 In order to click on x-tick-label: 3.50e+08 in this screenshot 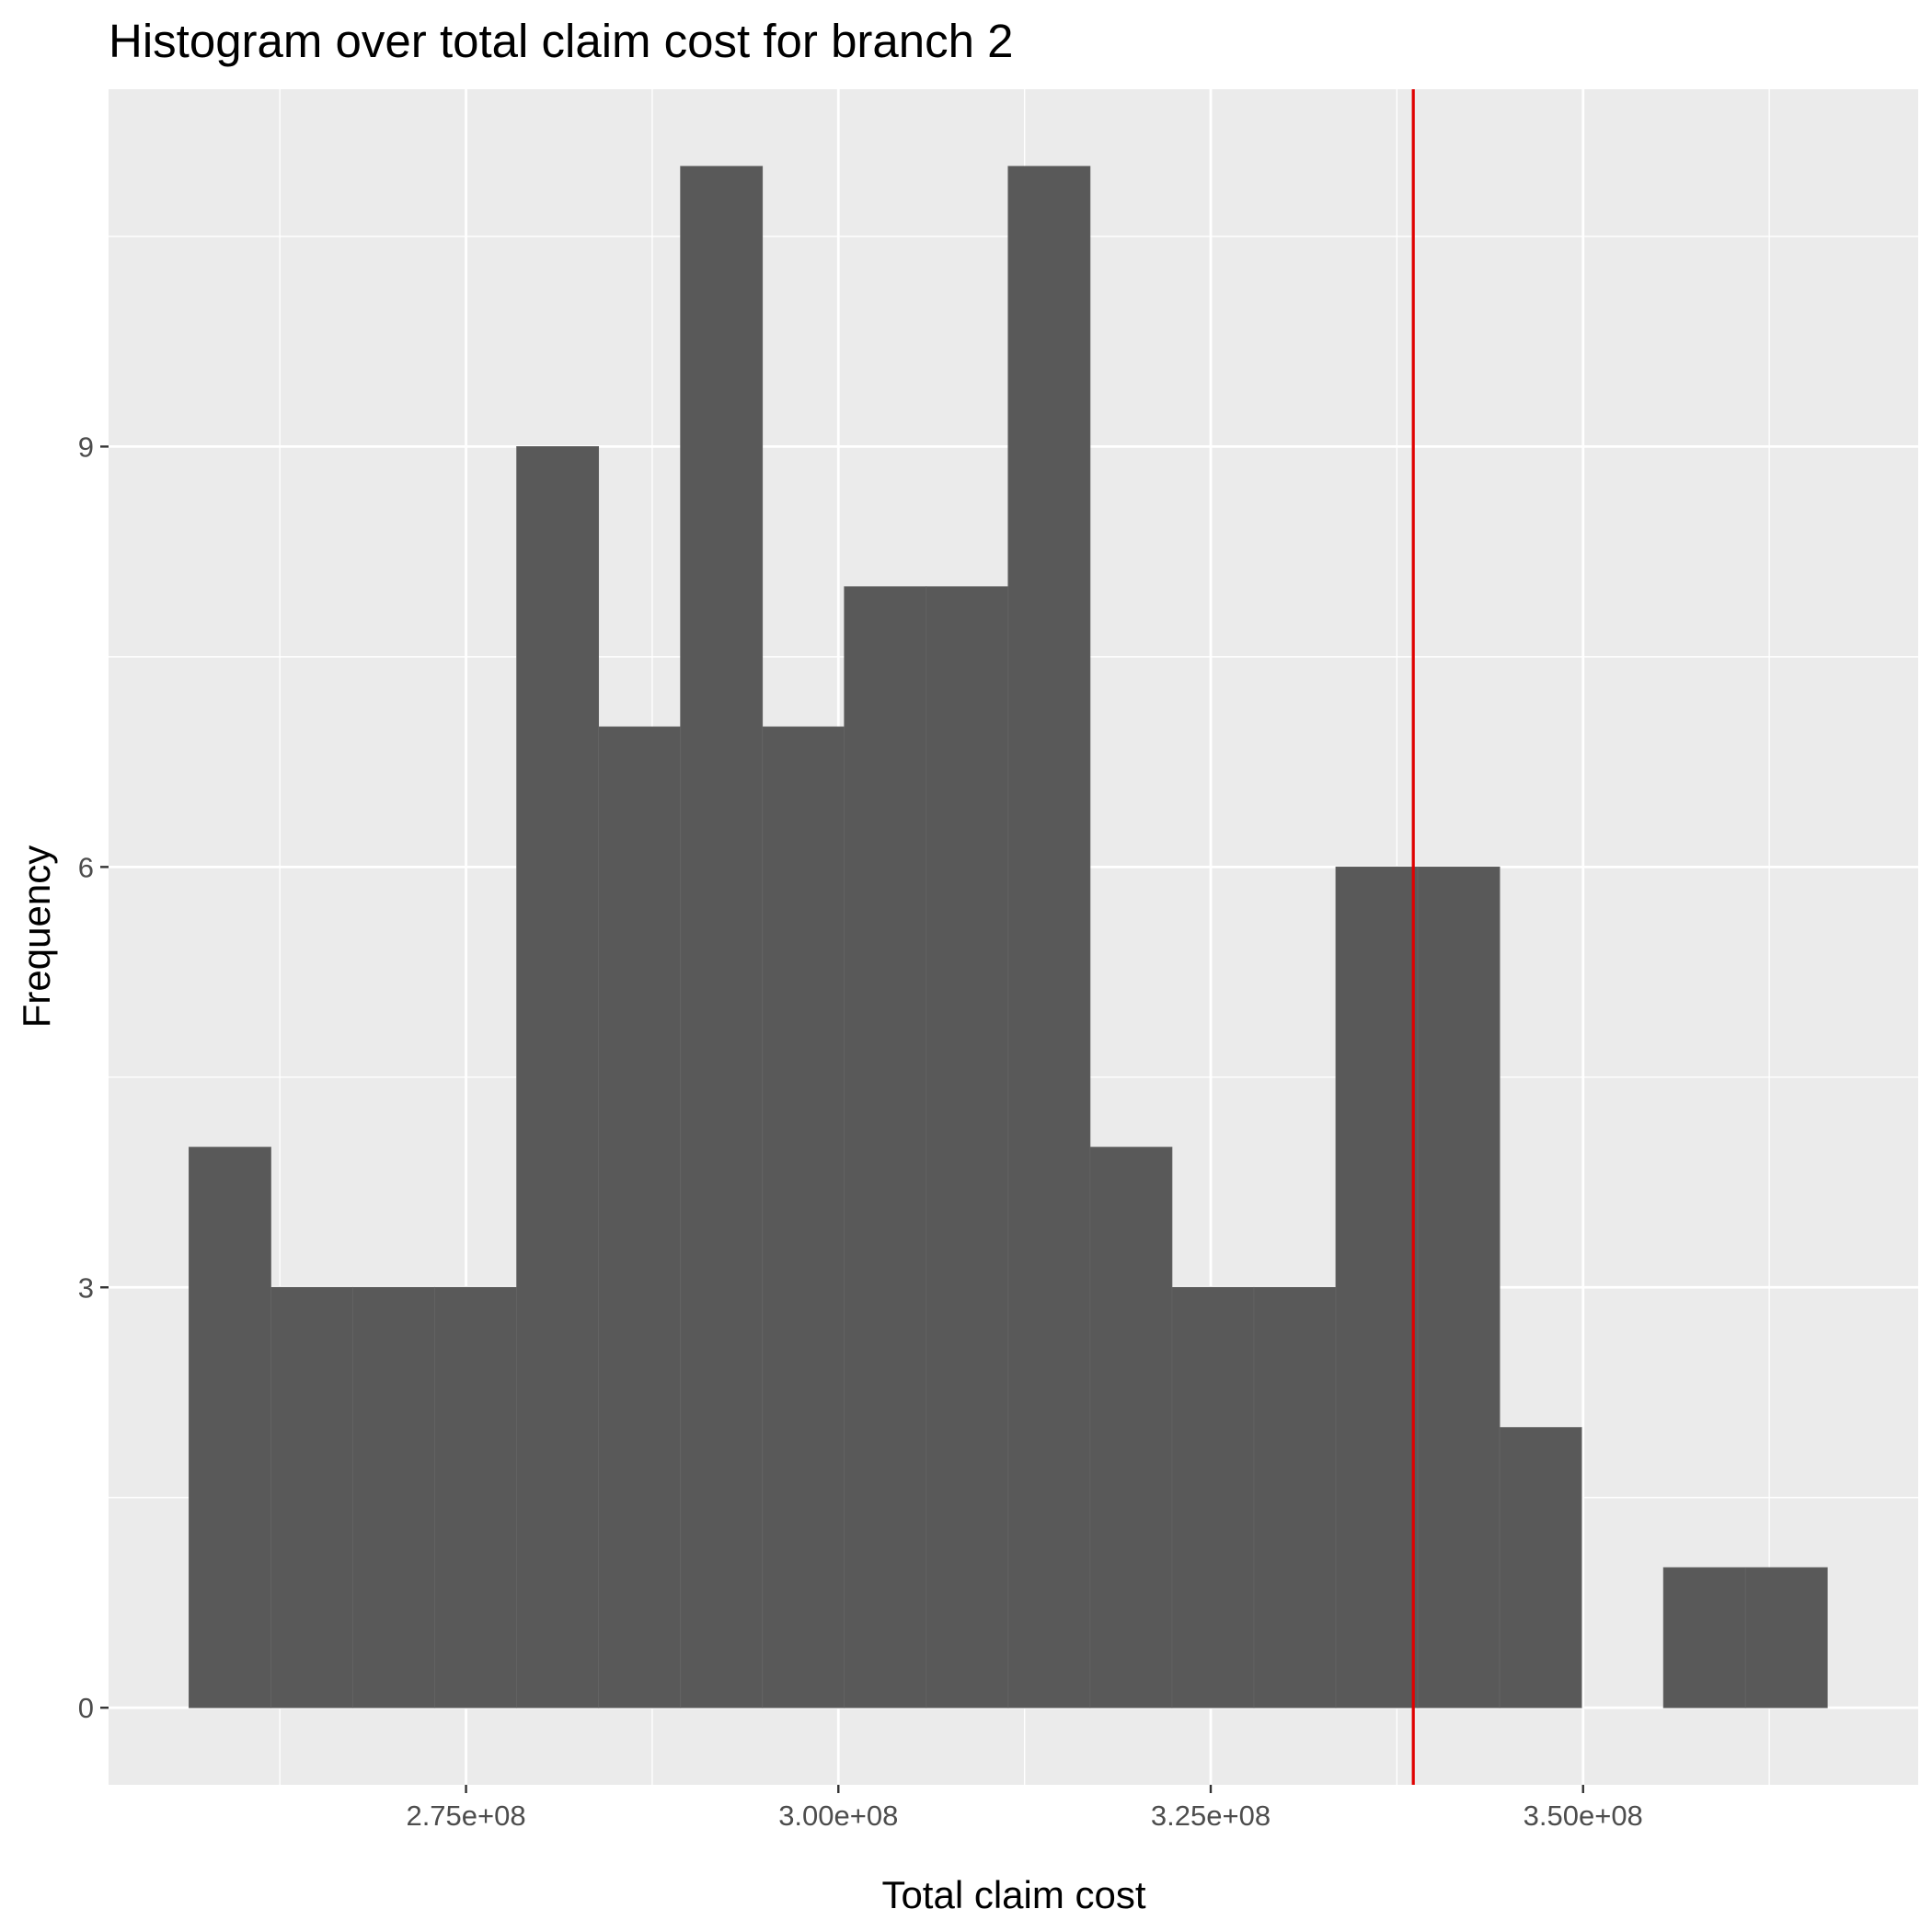, I will do `click(1583, 1816)`.